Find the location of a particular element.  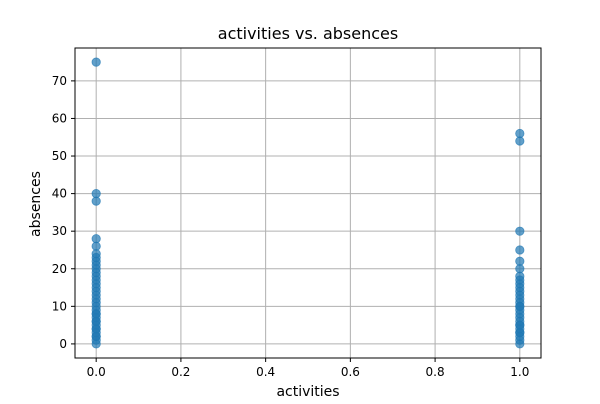

y-tick-label: 60 is located at coordinates (59, 118).